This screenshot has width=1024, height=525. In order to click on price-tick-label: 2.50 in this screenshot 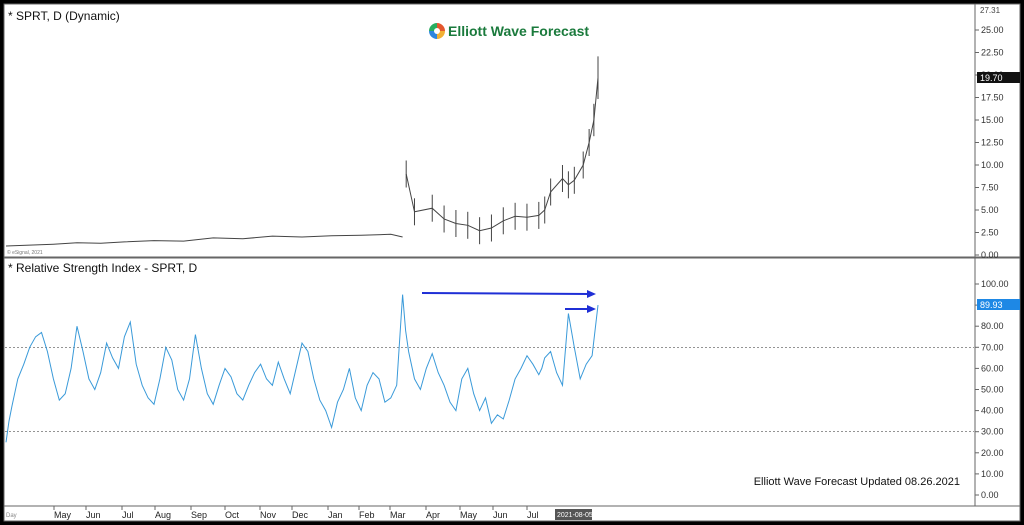, I will do `click(990, 233)`.